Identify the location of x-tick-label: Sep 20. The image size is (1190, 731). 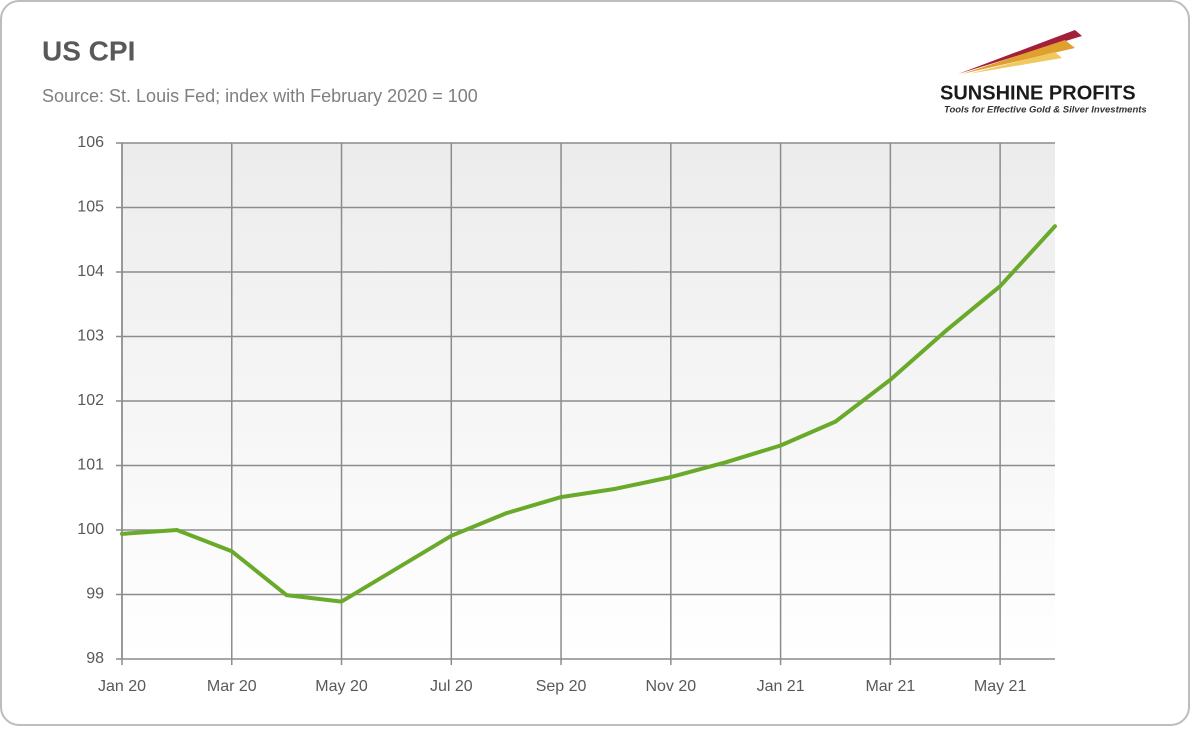
(561, 686).